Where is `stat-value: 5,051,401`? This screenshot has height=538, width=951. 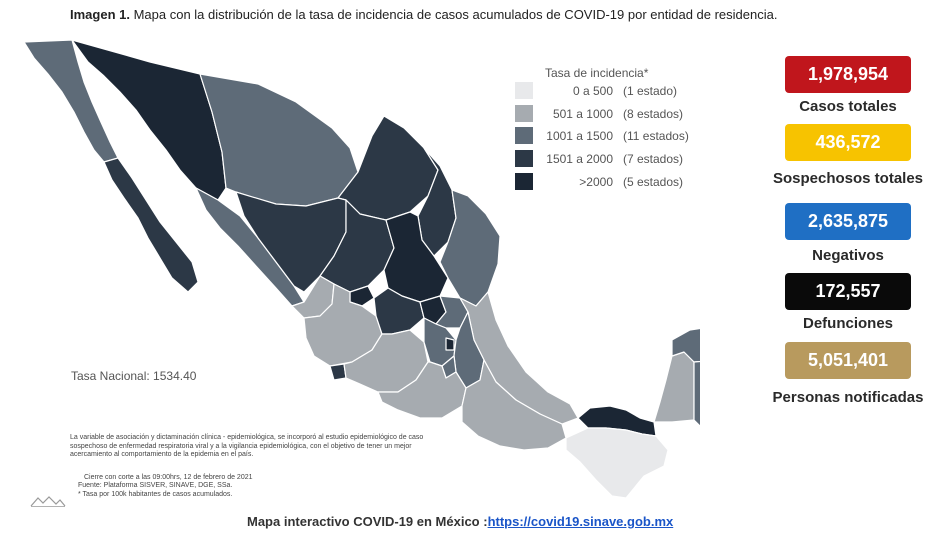 stat-value: 5,051,401 is located at coordinates (848, 360).